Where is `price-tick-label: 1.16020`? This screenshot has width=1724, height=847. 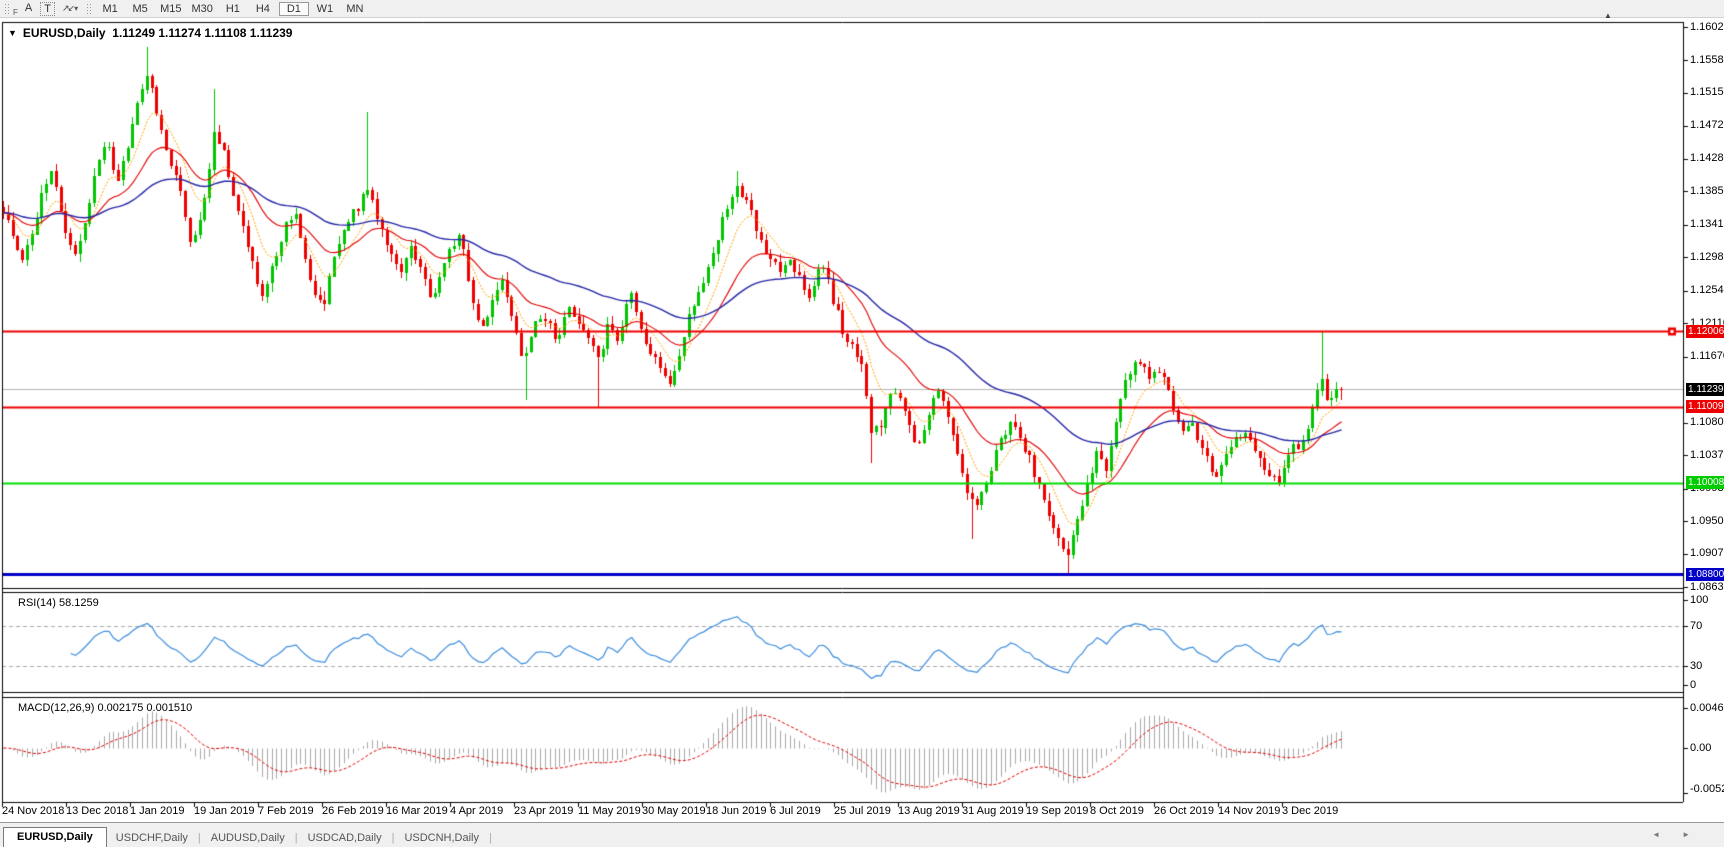 price-tick-label: 1.16020 is located at coordinates (1707, 26).